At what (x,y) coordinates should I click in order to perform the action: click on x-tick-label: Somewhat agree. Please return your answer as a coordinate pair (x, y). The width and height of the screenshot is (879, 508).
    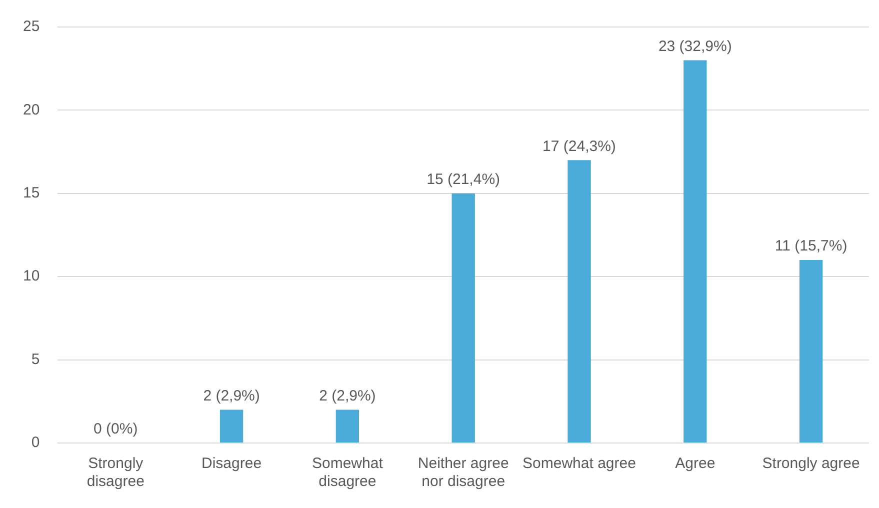
    Looking at the image, I should click on (579, 463).